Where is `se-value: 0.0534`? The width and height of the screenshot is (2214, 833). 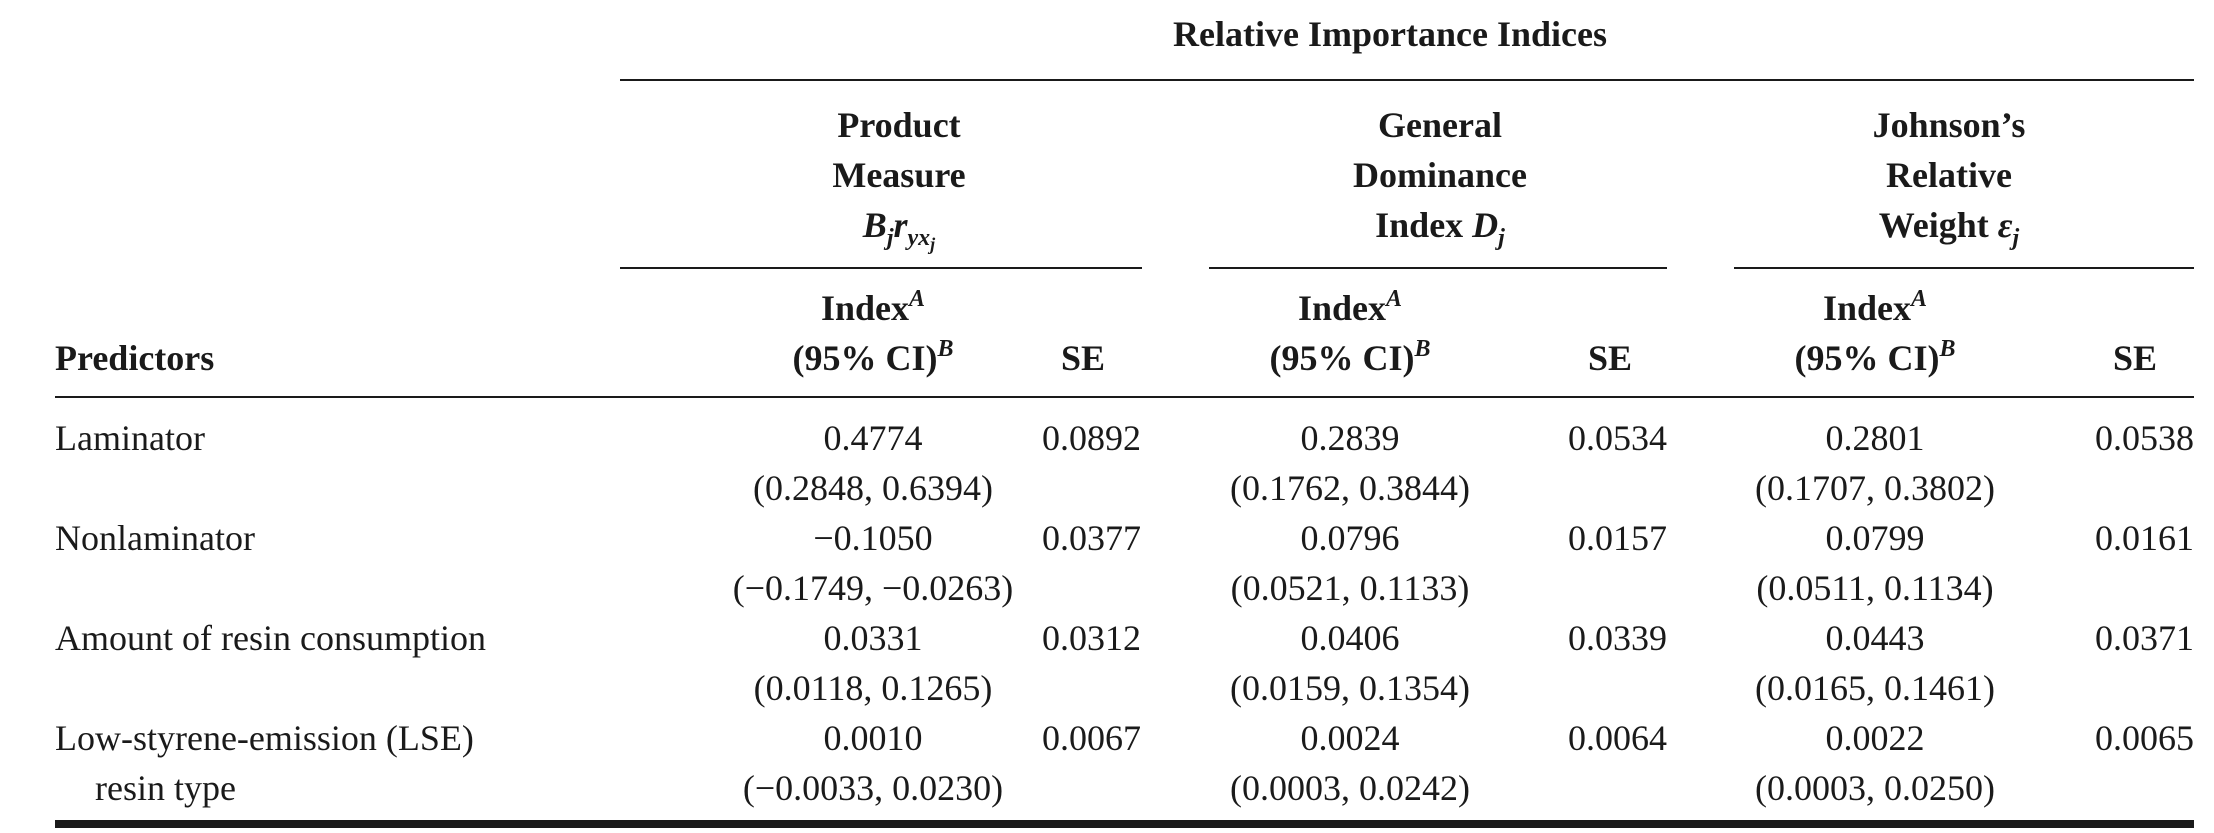
se-value: 0.0534 is located at coordinates (1617, 438).